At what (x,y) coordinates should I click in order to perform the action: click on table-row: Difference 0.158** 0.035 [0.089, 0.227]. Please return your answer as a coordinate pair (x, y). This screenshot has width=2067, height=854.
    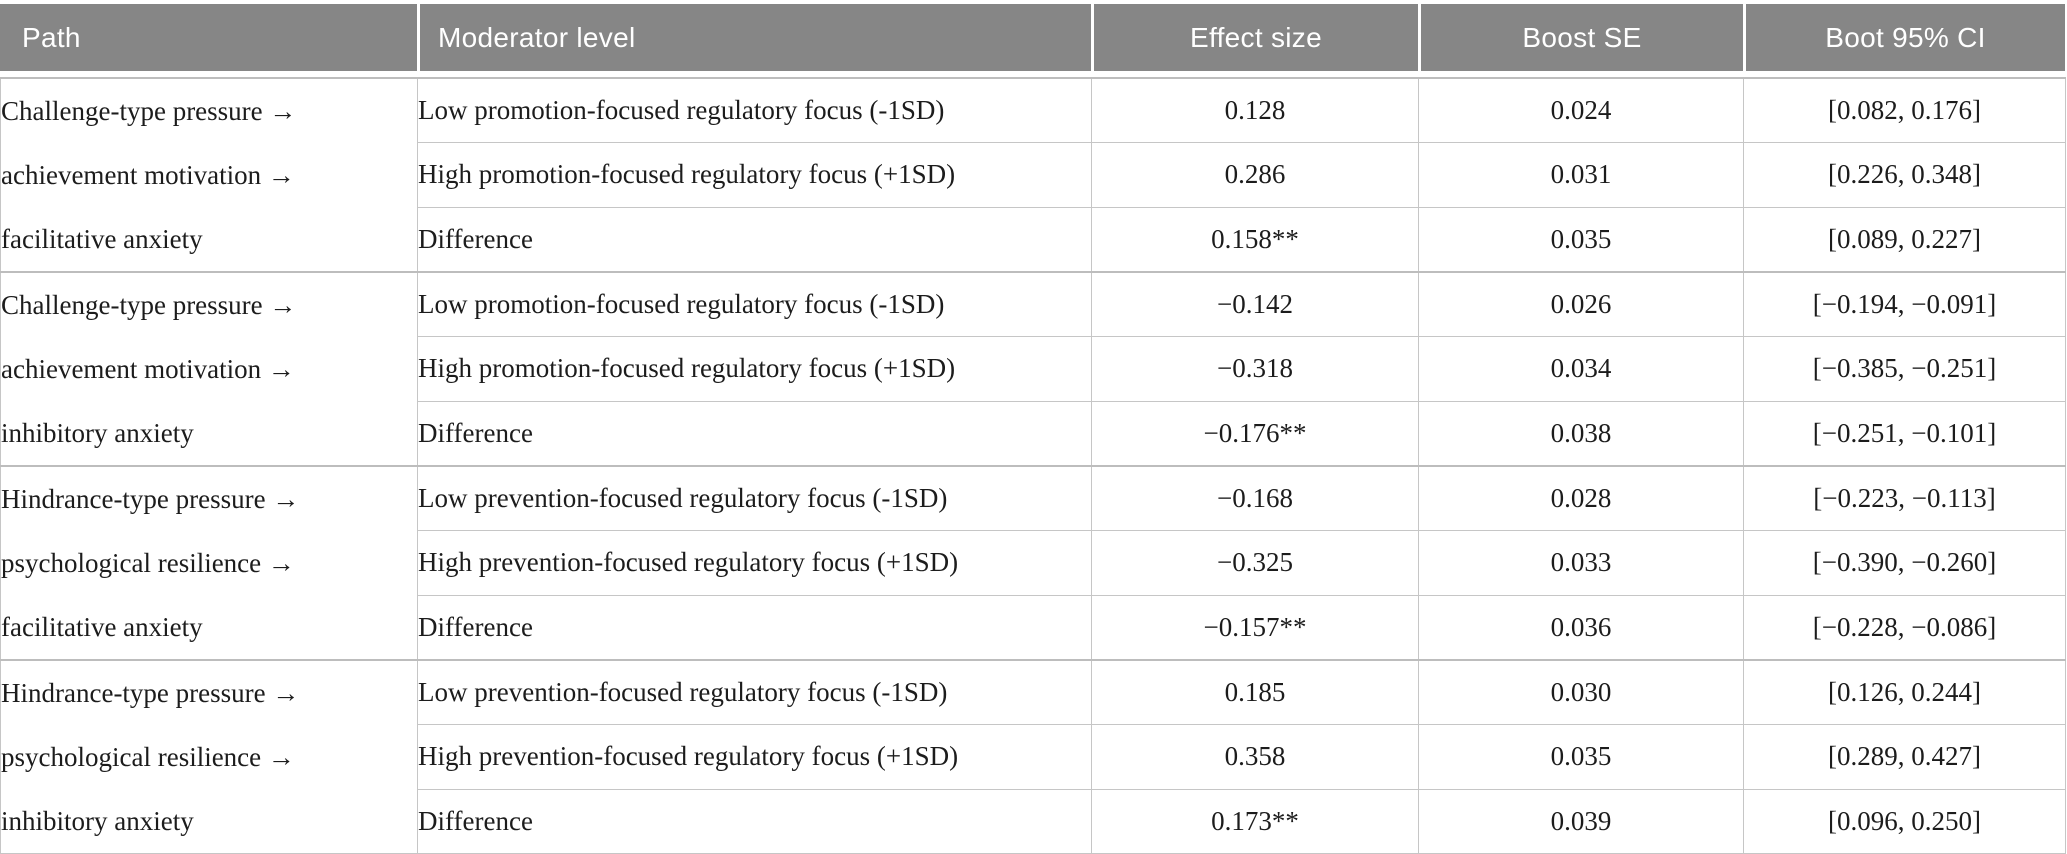
    Looking at the image, I should click on (1033, 239).